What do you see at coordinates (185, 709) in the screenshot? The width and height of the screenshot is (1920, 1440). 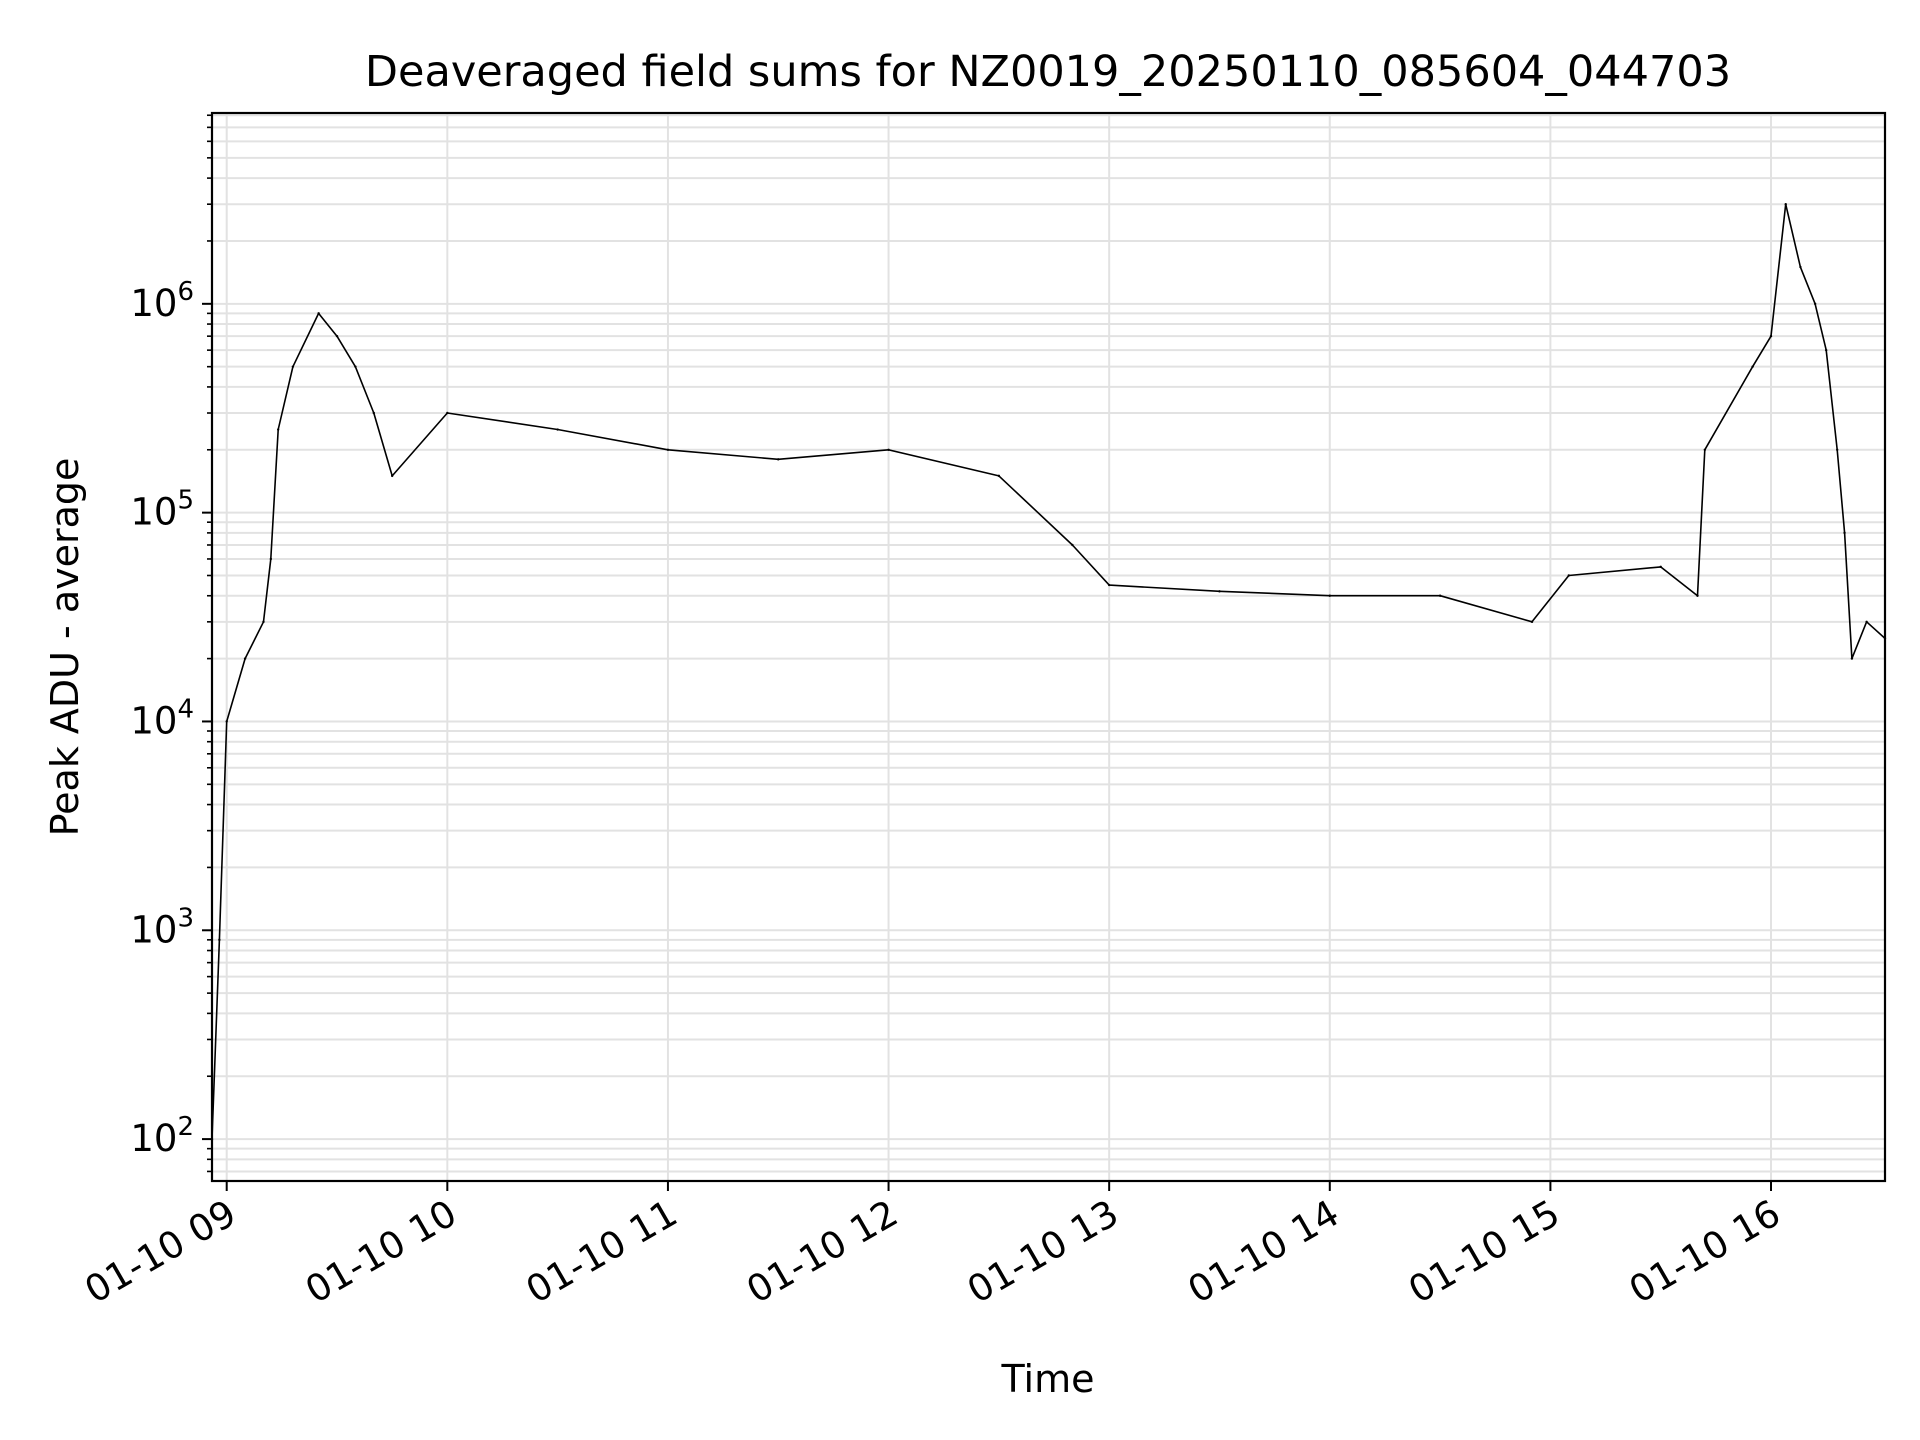 I see `y-tick-exponent: 4` at bounding box center [185, 709].